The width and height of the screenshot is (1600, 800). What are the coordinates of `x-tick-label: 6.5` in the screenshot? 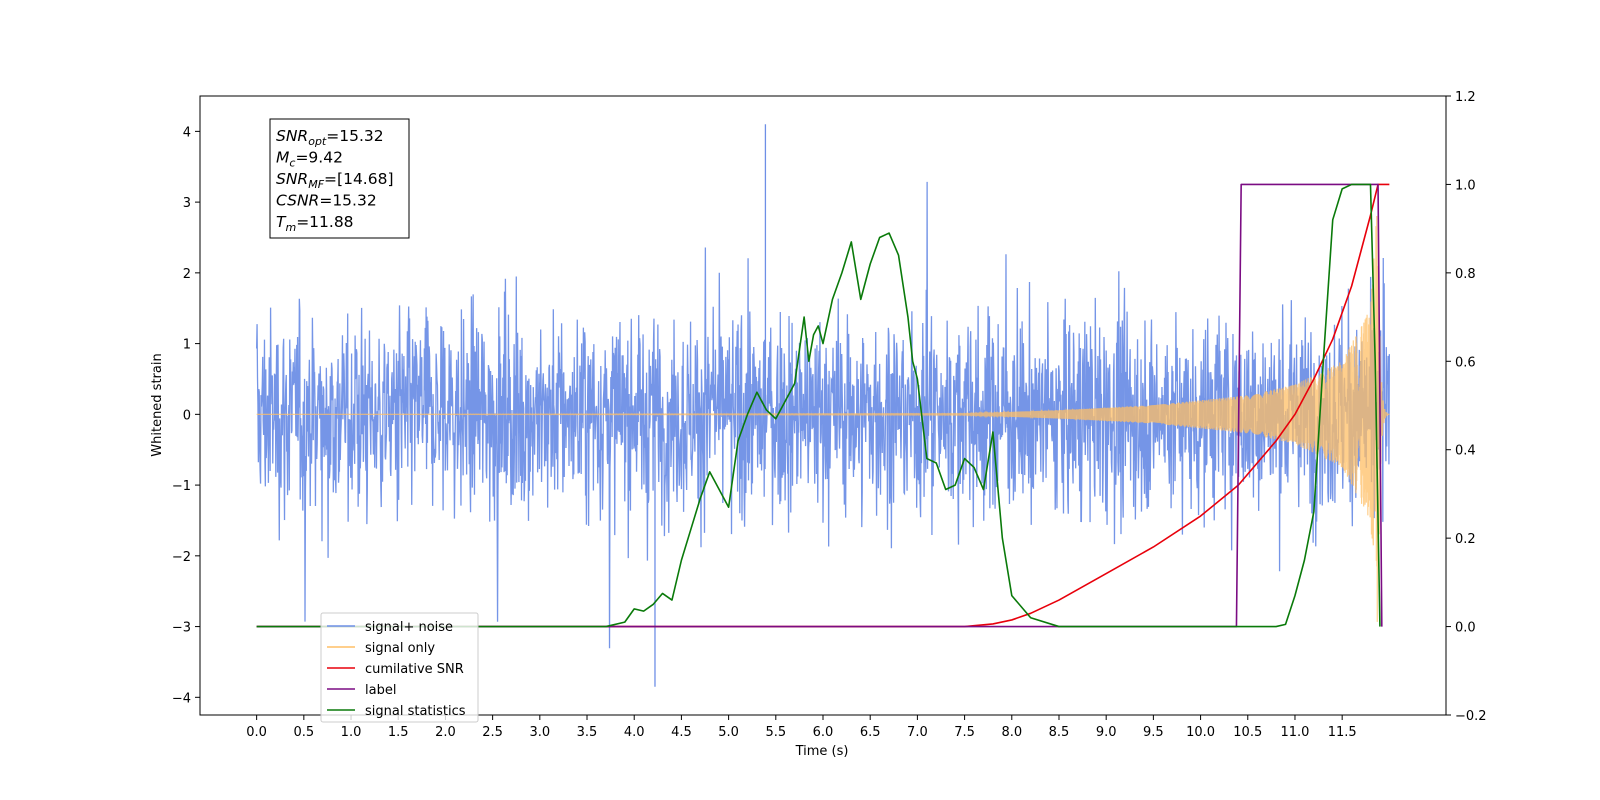 It's located at (870, 732).